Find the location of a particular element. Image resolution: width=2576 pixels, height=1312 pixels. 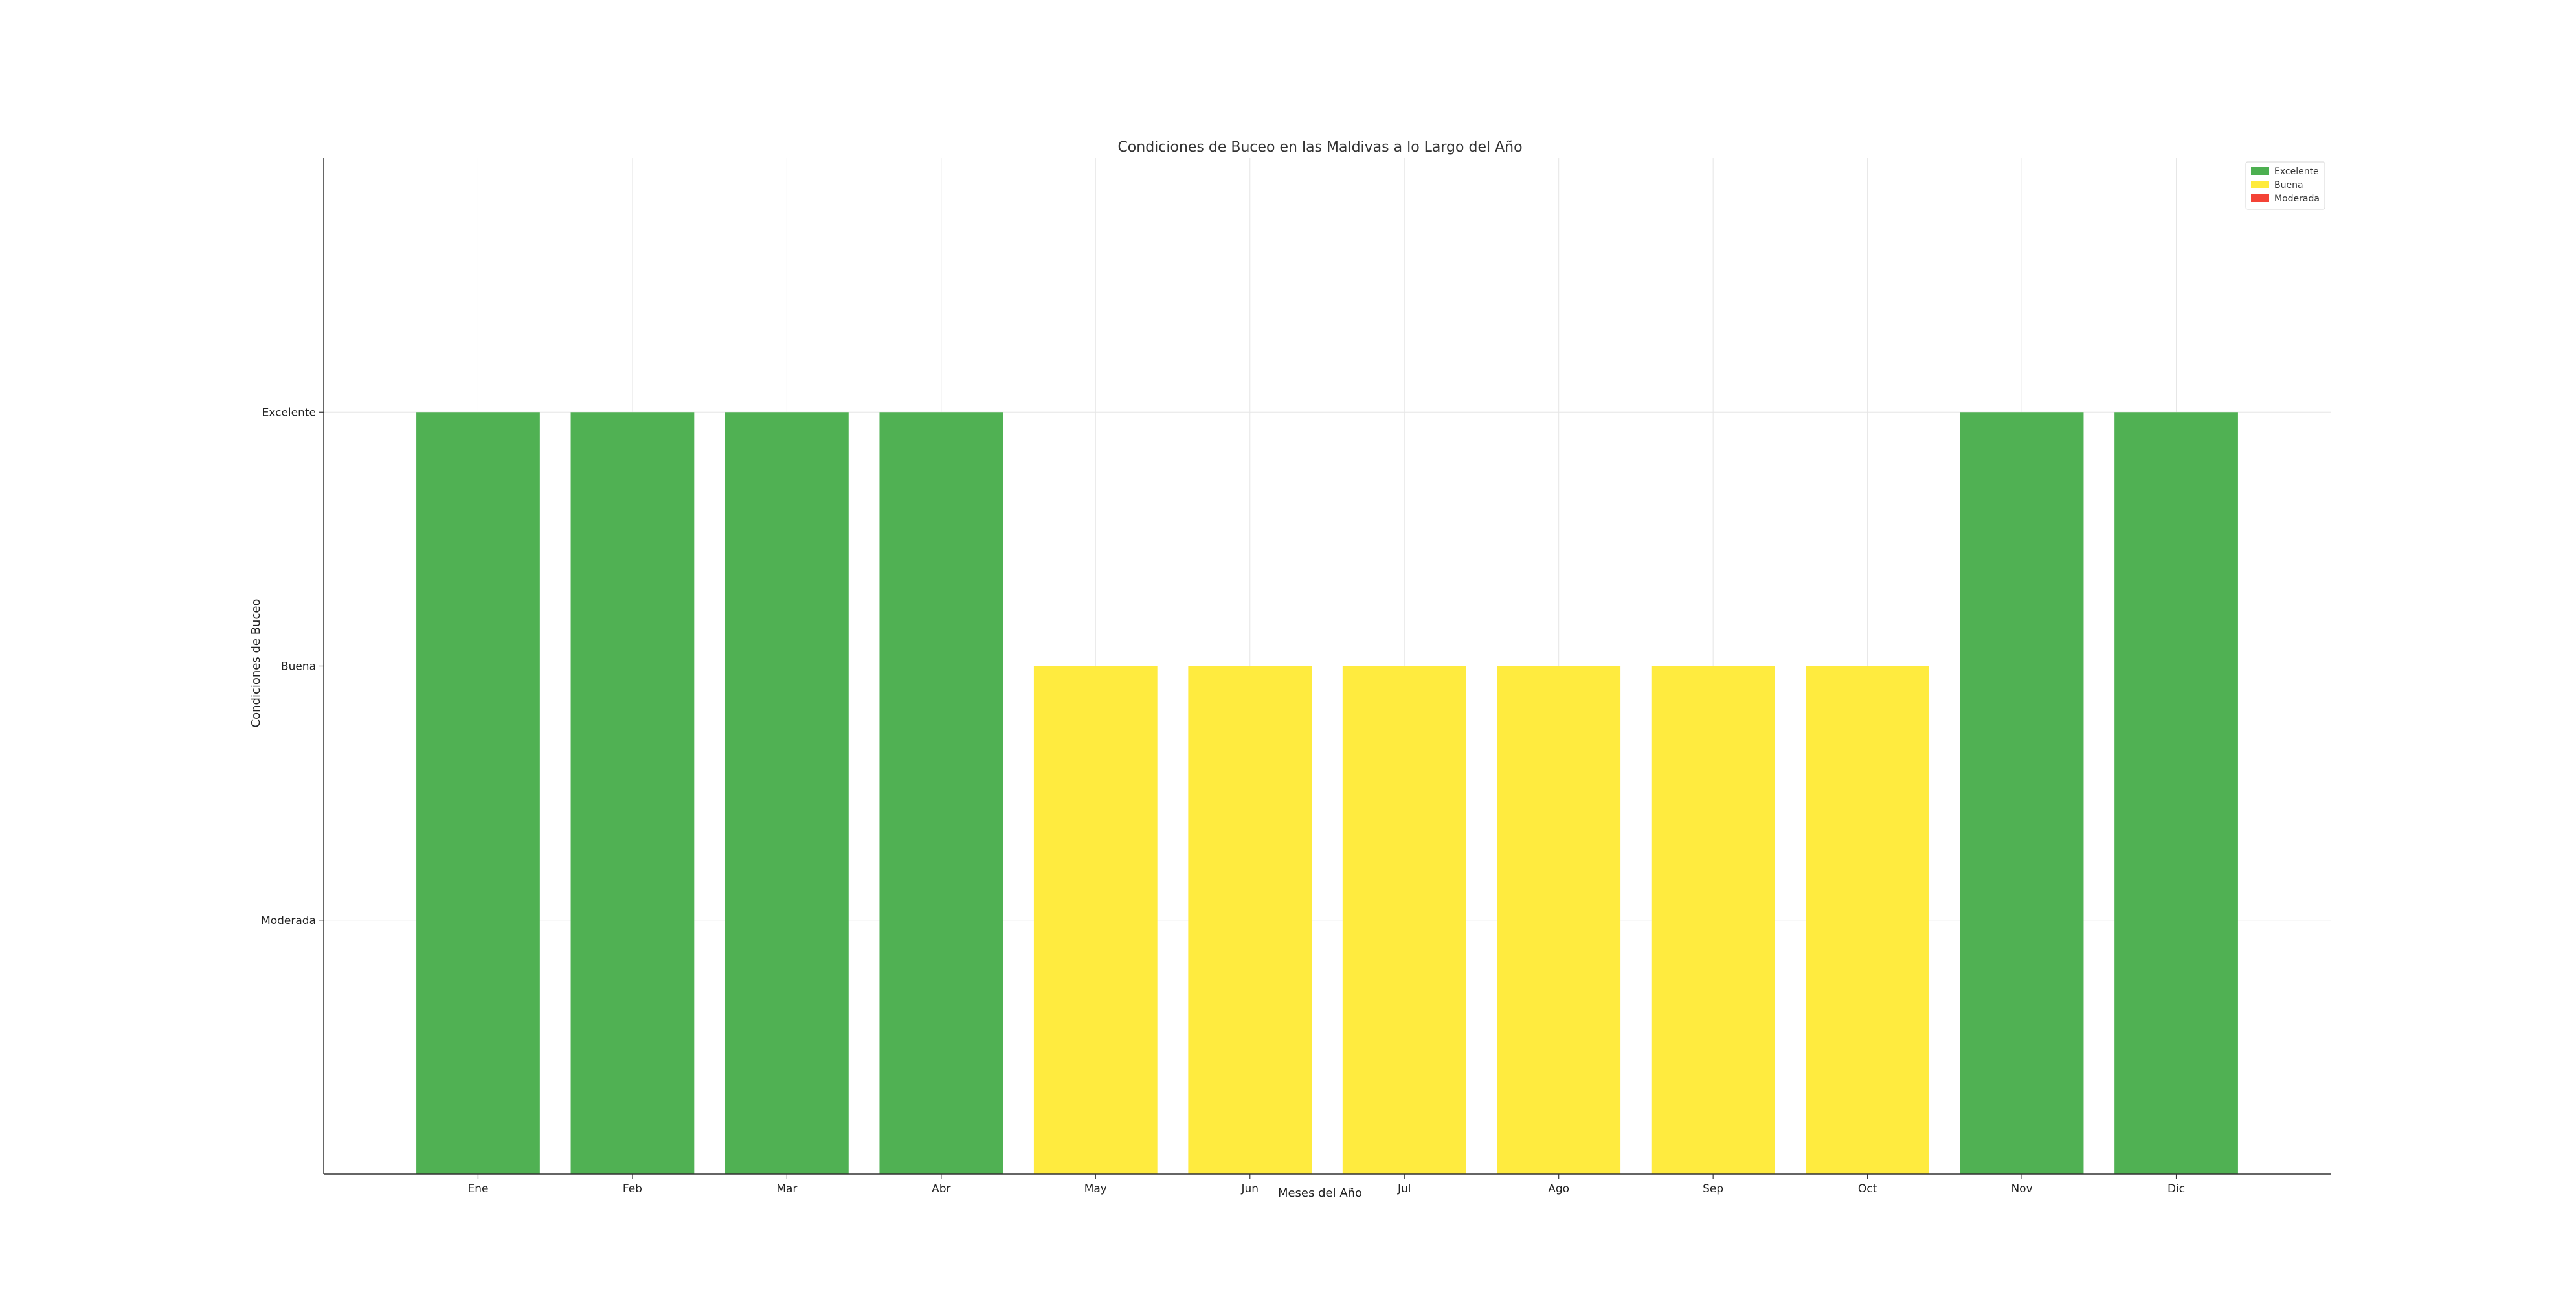

x-tick-label: Feb is located at coordinates (633, 1188).